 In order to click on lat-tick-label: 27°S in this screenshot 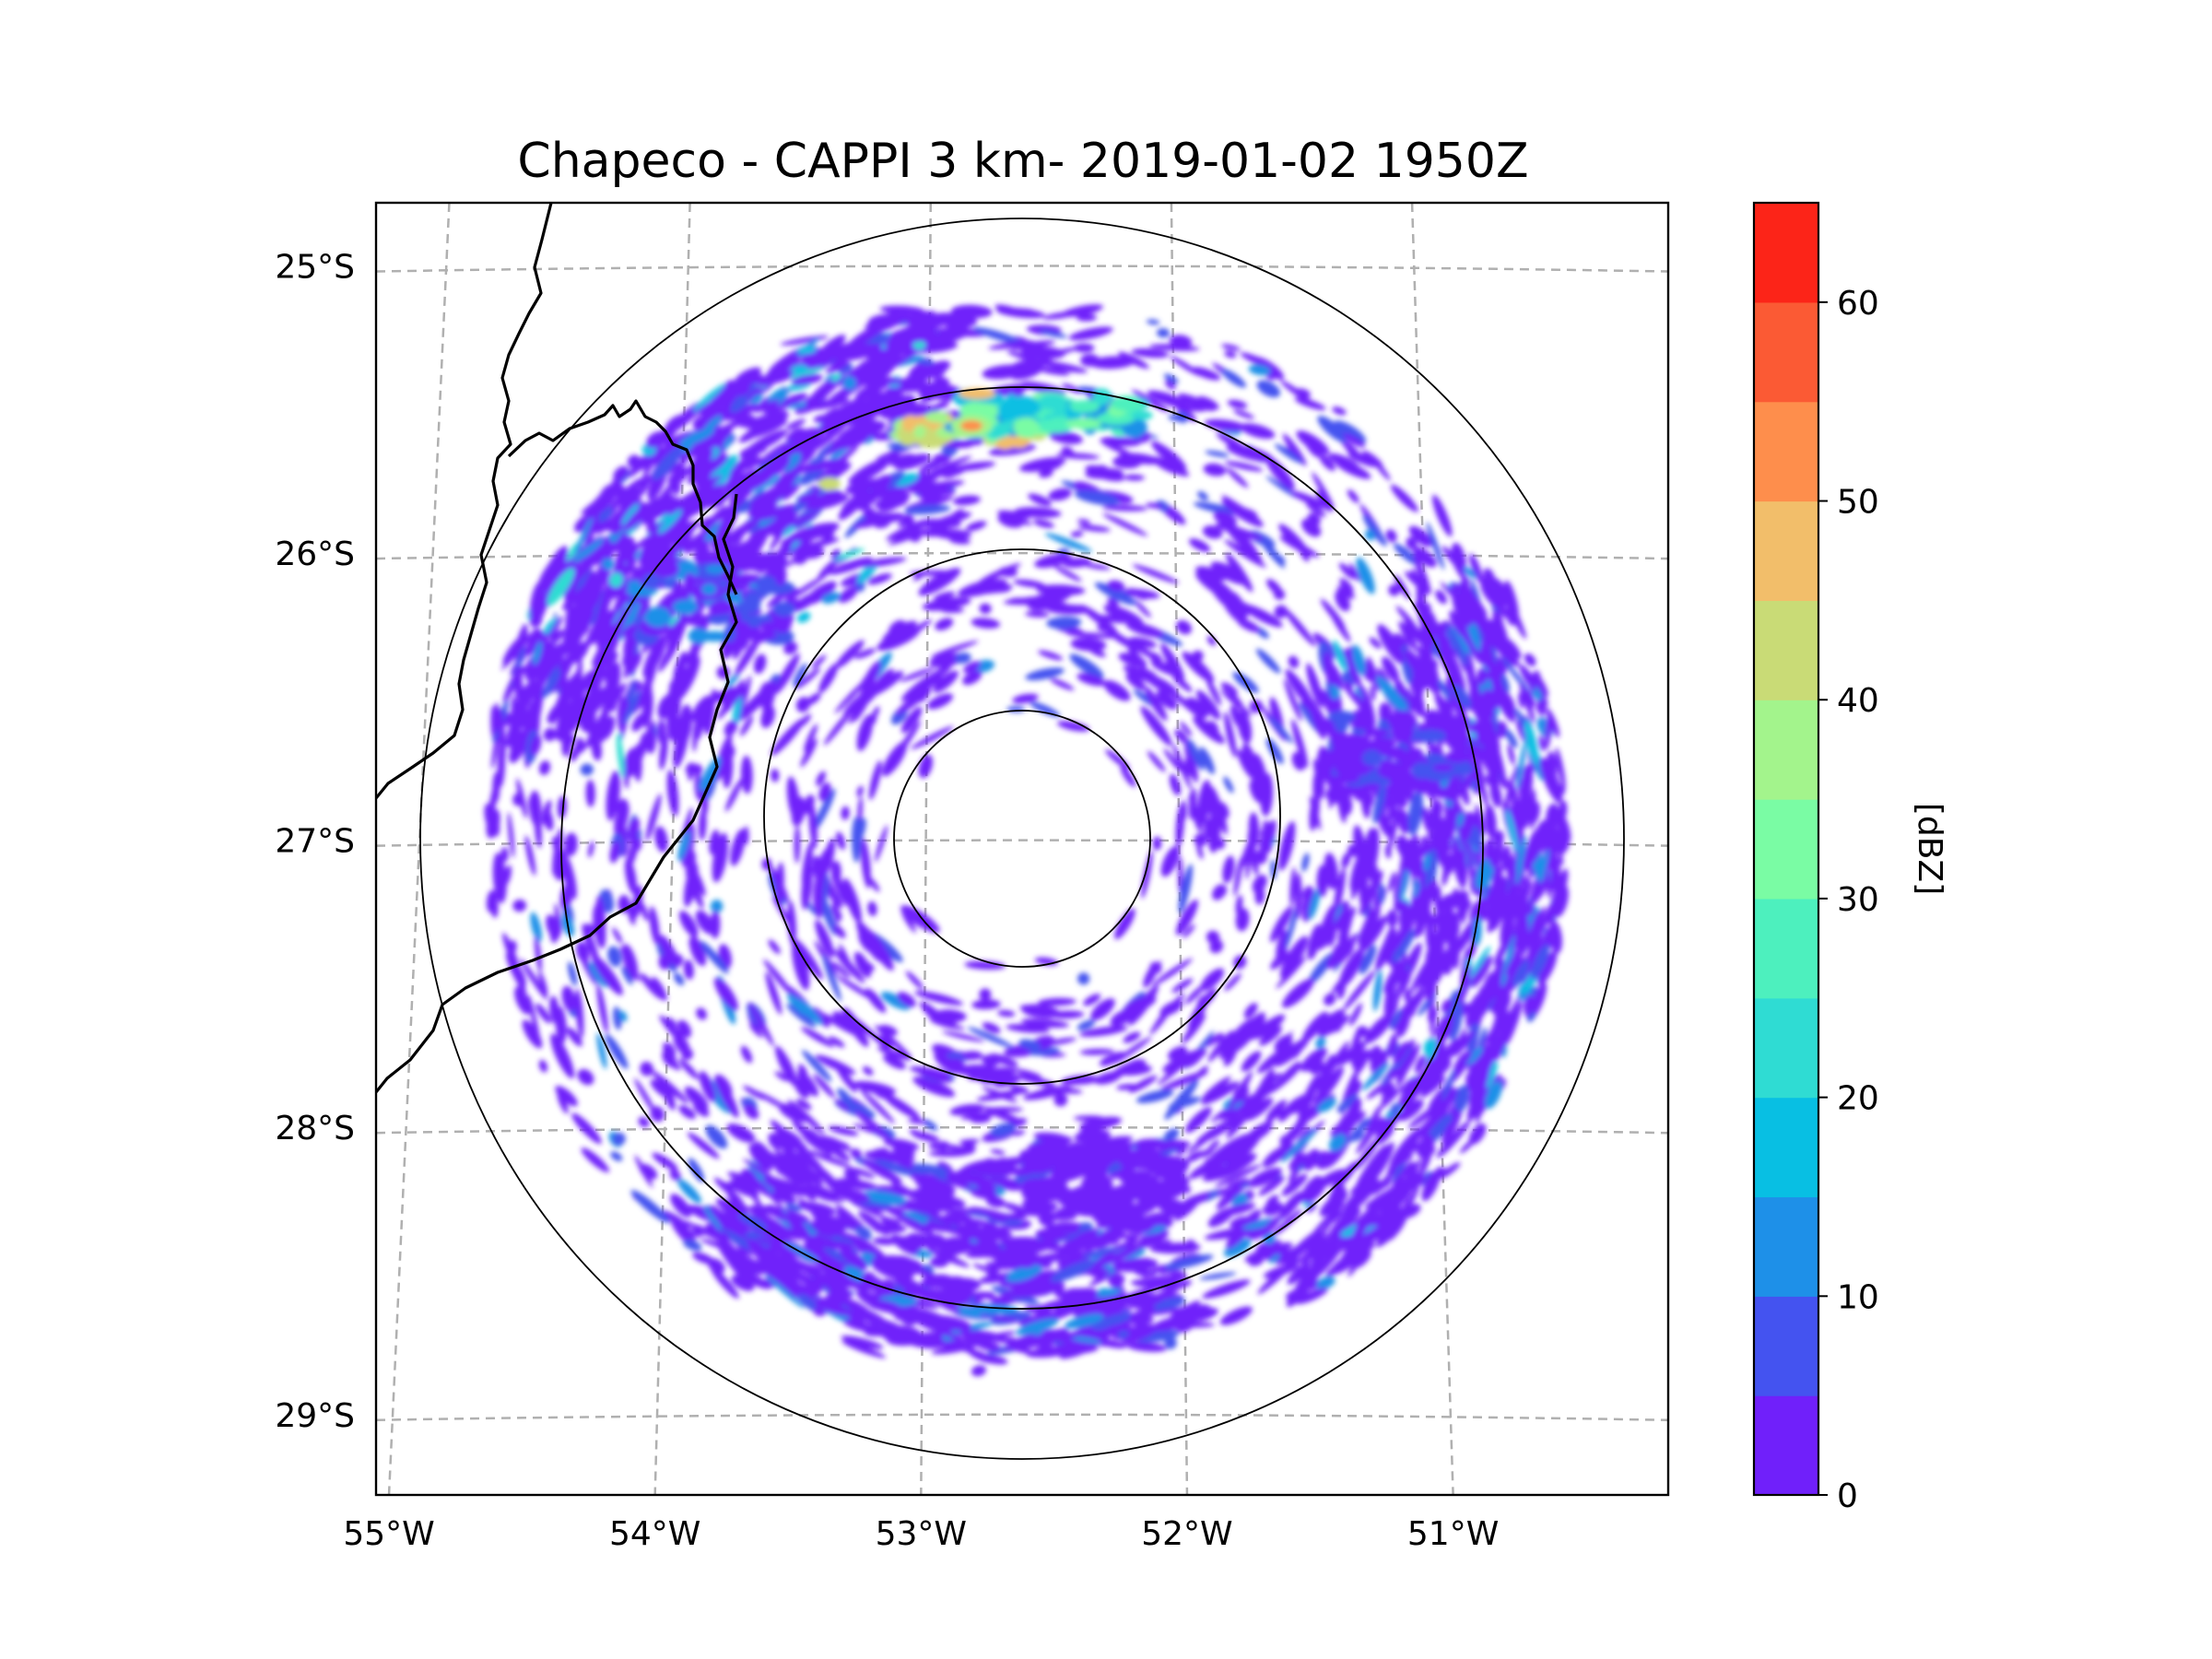, I will do `click(315, 842)`.